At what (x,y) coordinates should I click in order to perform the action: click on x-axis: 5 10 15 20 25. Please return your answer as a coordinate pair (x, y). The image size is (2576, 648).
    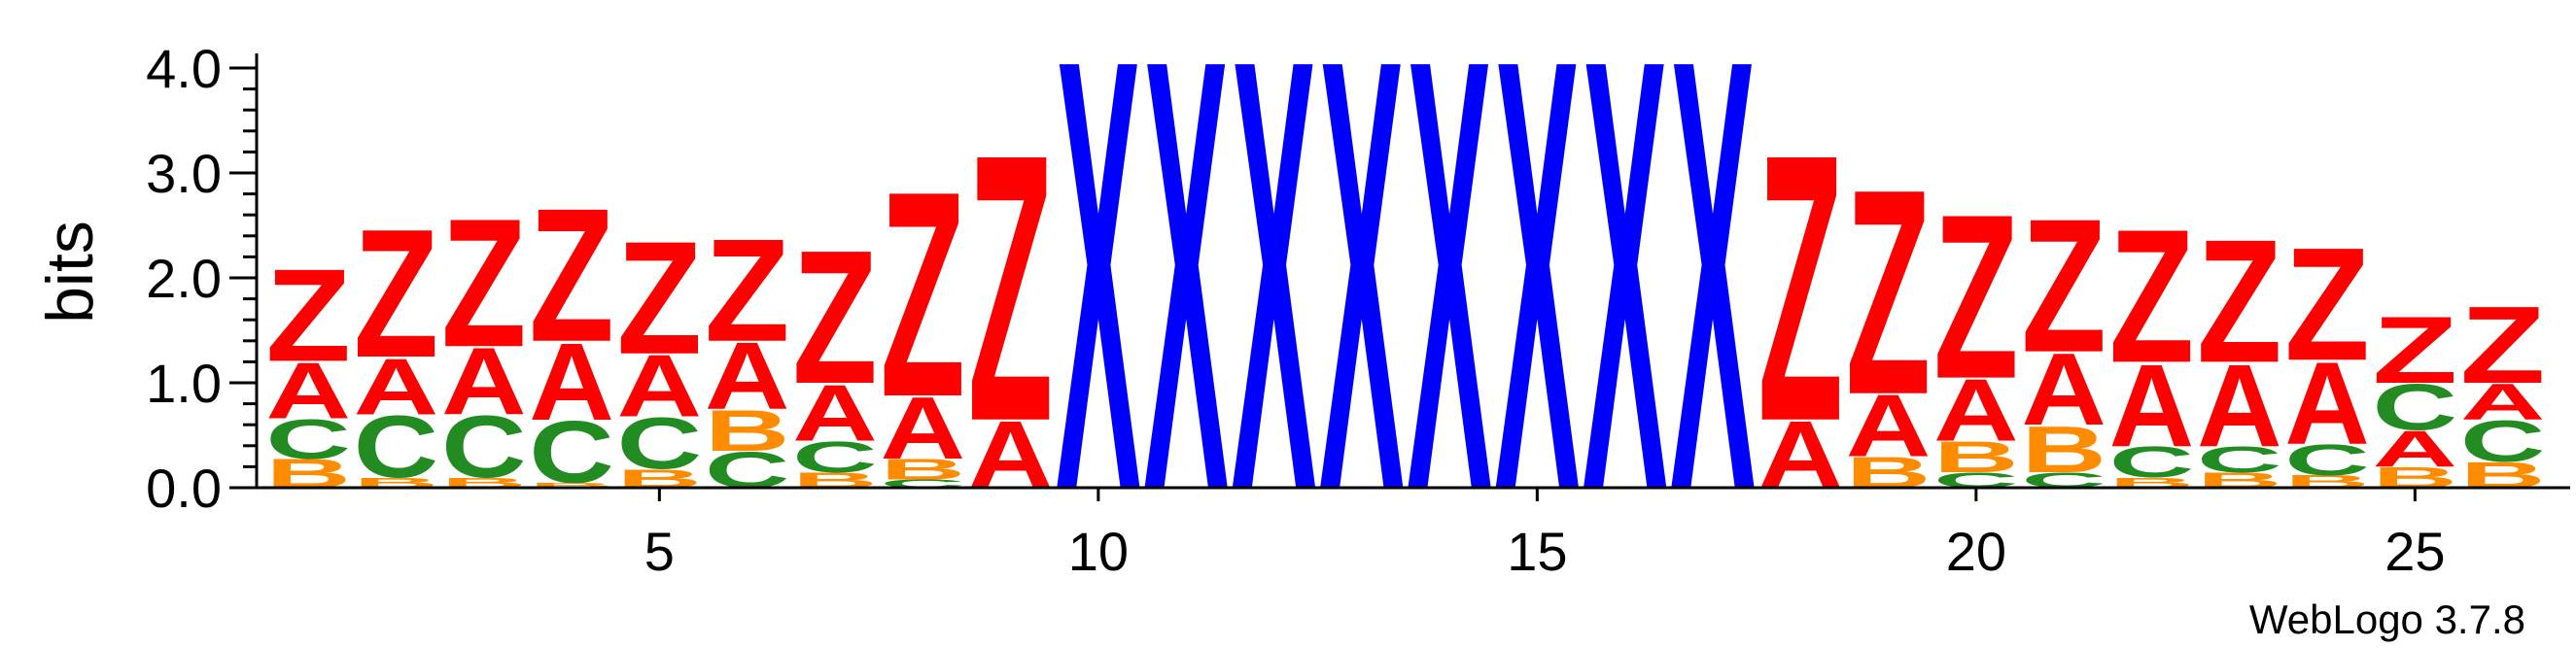
    Looking at the image, I should click on (1413, 534).